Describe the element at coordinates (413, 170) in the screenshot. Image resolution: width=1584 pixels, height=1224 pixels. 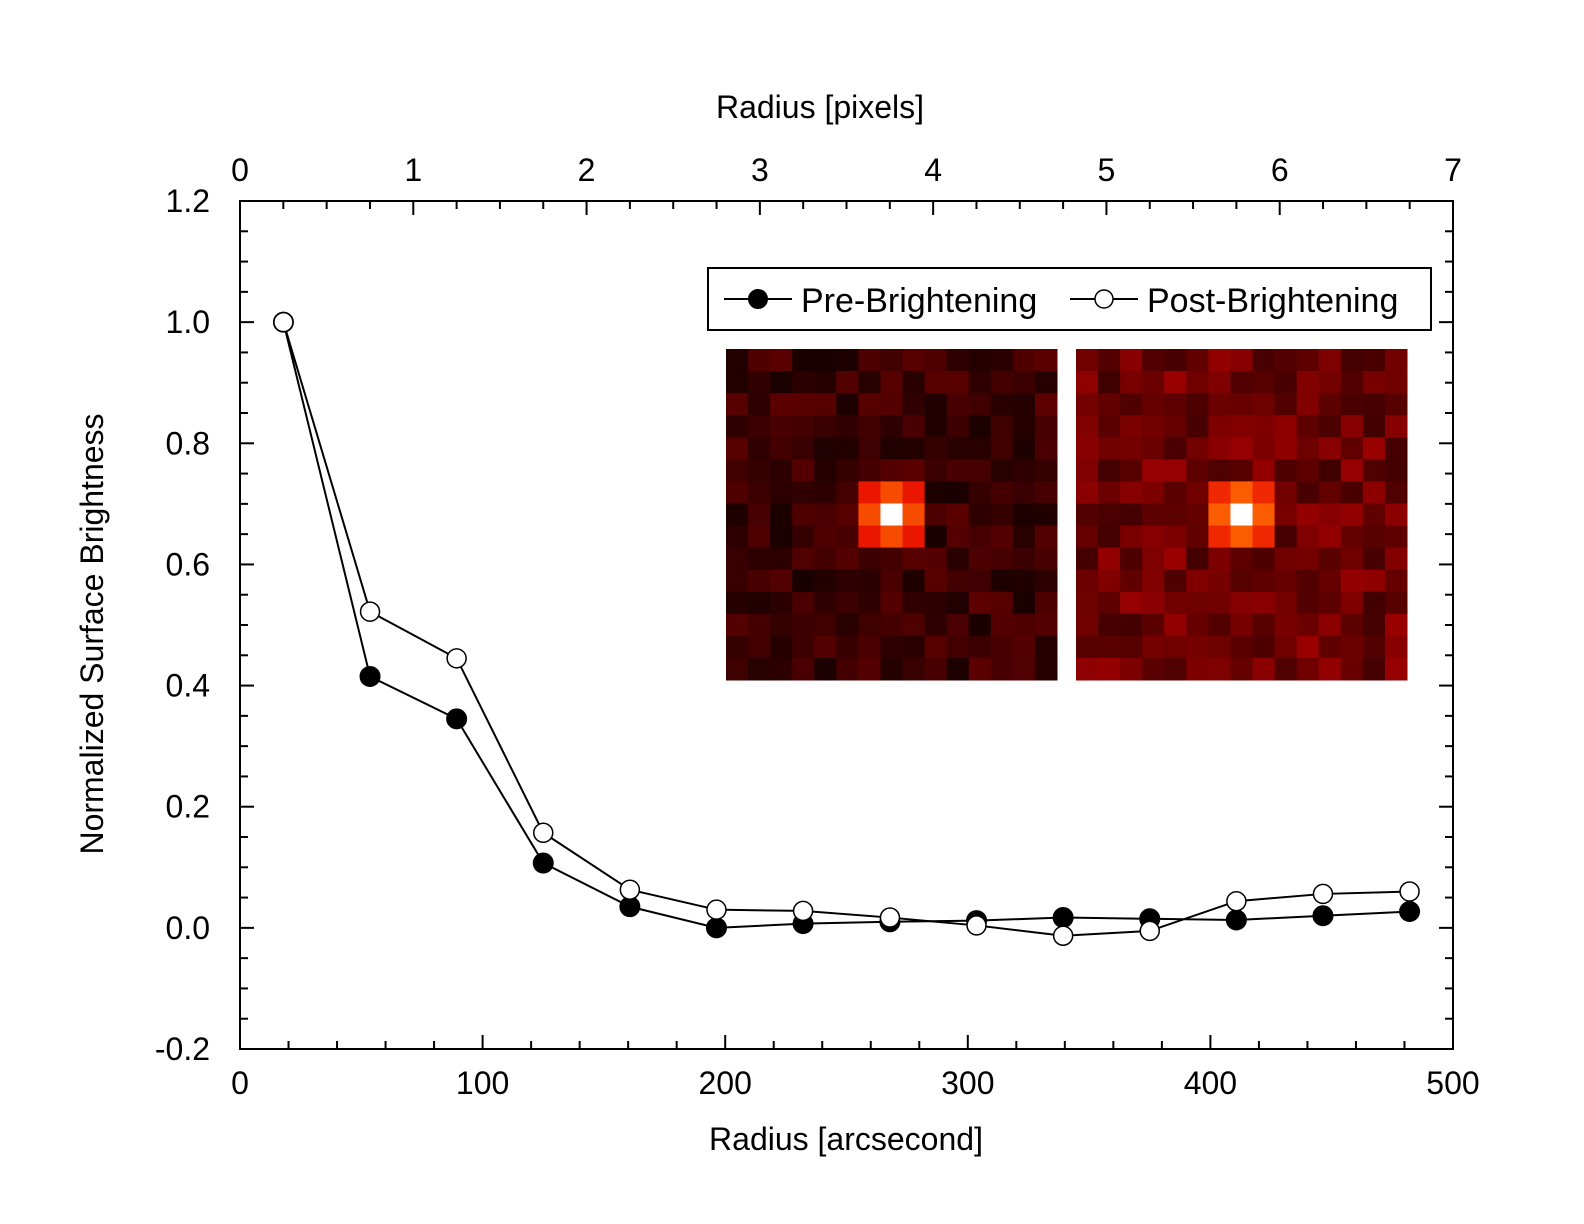
I see `top-tick-label: 1` at that location.